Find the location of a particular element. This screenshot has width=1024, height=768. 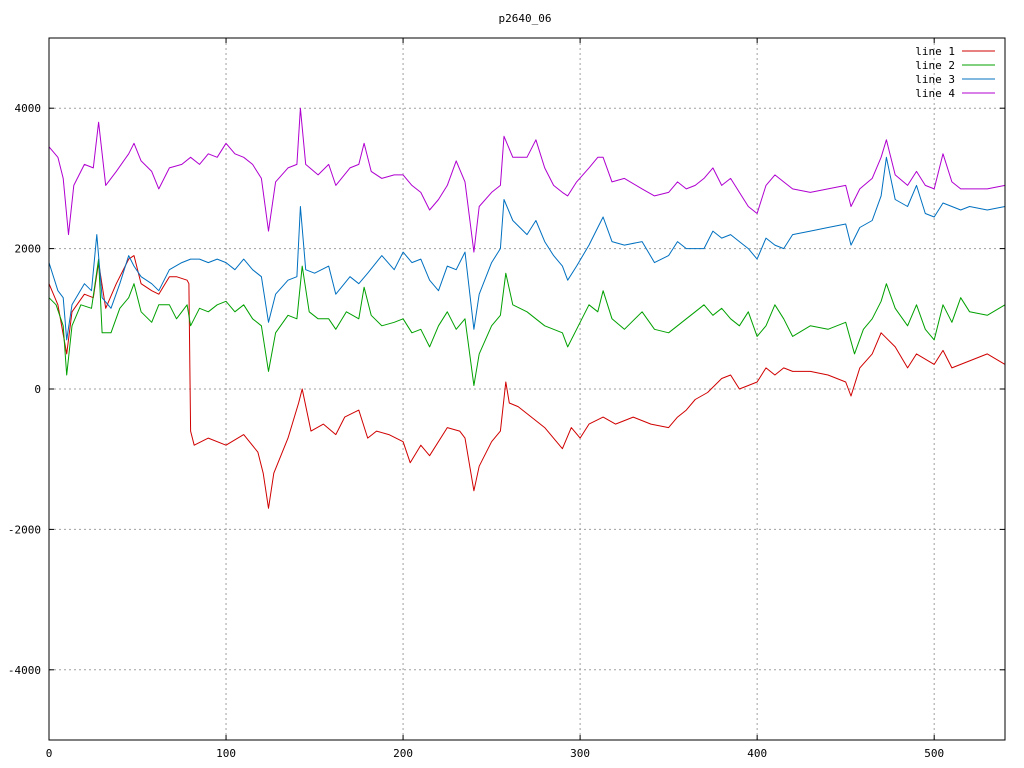

y-tick-label: -2000 is located at coordinates (24, 529).